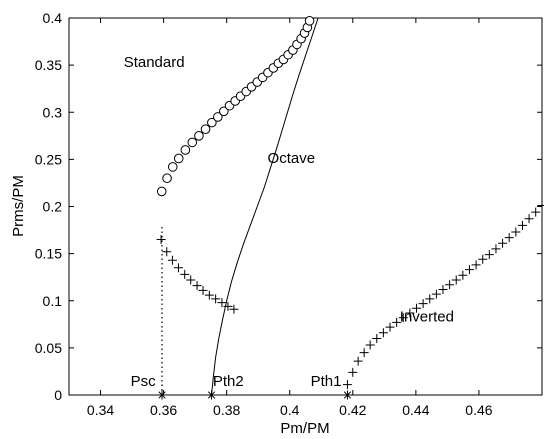 Image resolution: width=544 pixels, height=439 pixels. What do you see at coordinates (53, 301) in the screenshot?
I see `y-tick-label: 0.1` at bounding box center [53, 301].